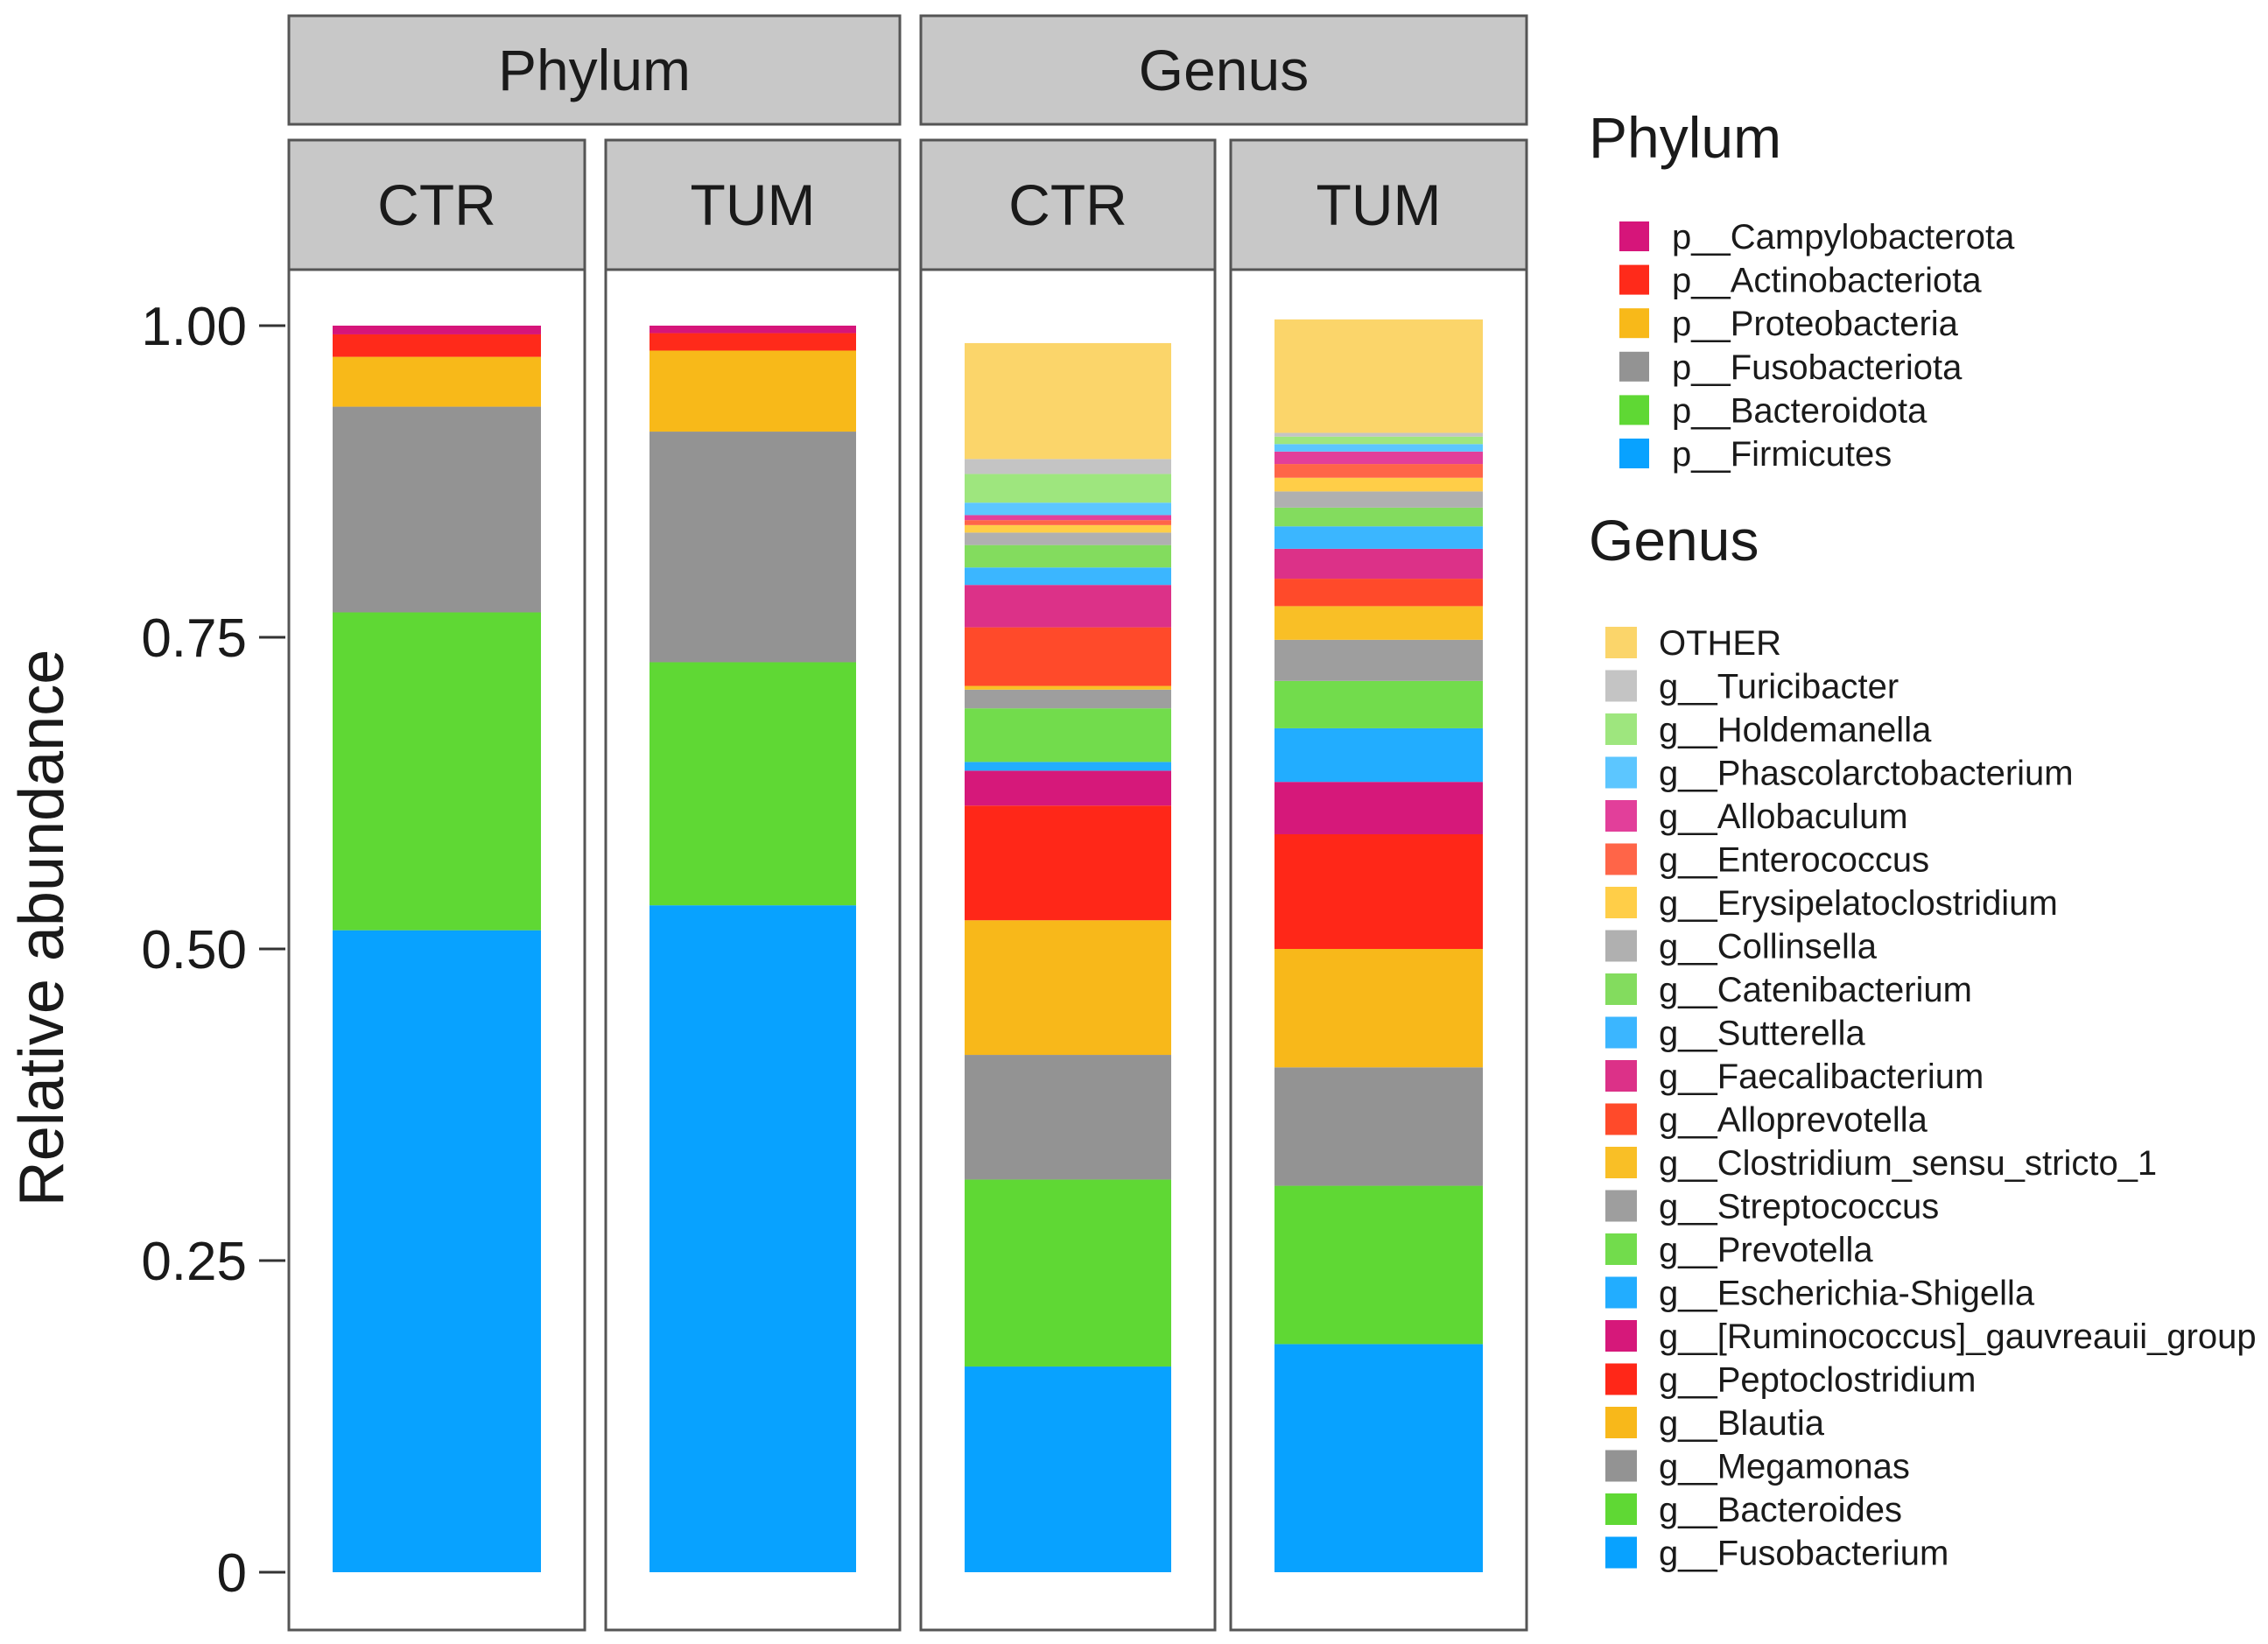 The height and width of the screenshot is (1644, 2268). I want to click on bar-segment-g-bacteroides, so click(1378, 1265).